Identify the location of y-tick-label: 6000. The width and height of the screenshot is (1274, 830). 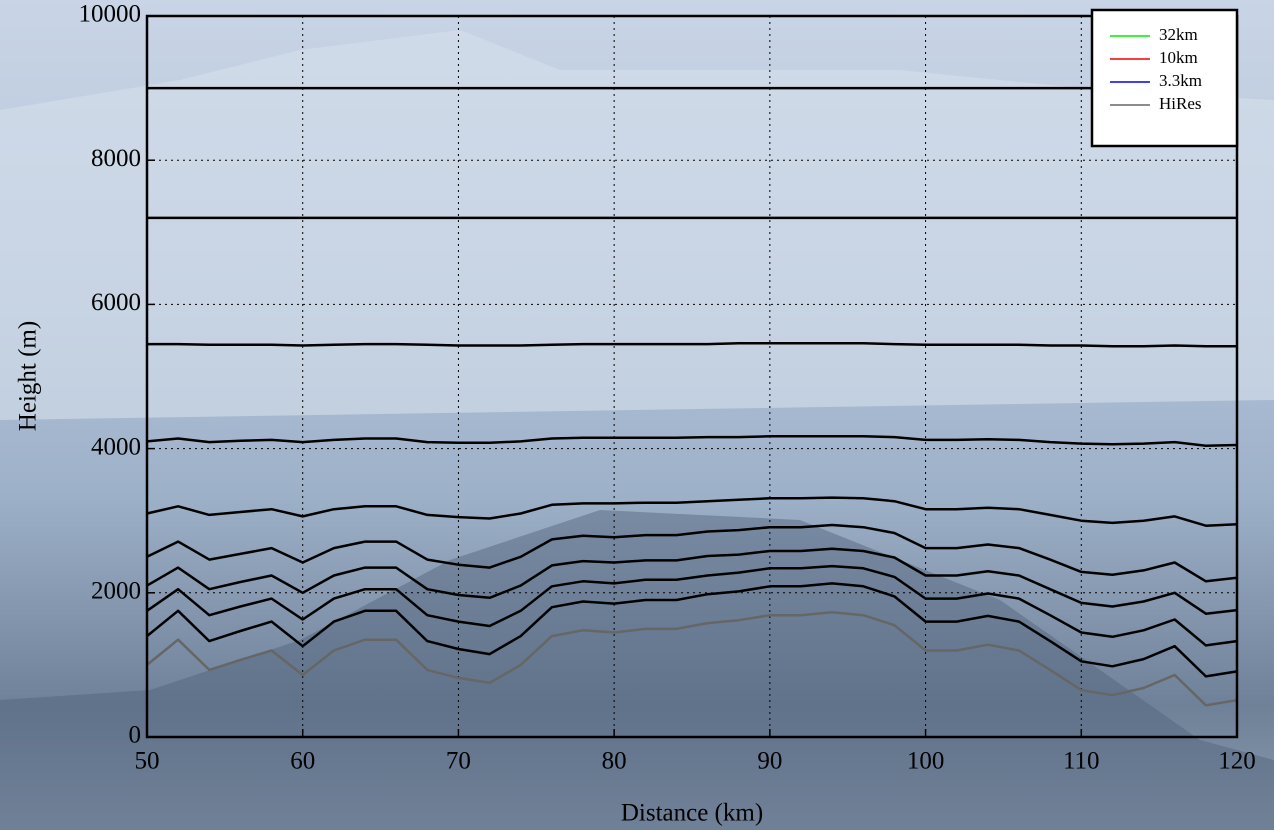
(116, 302).